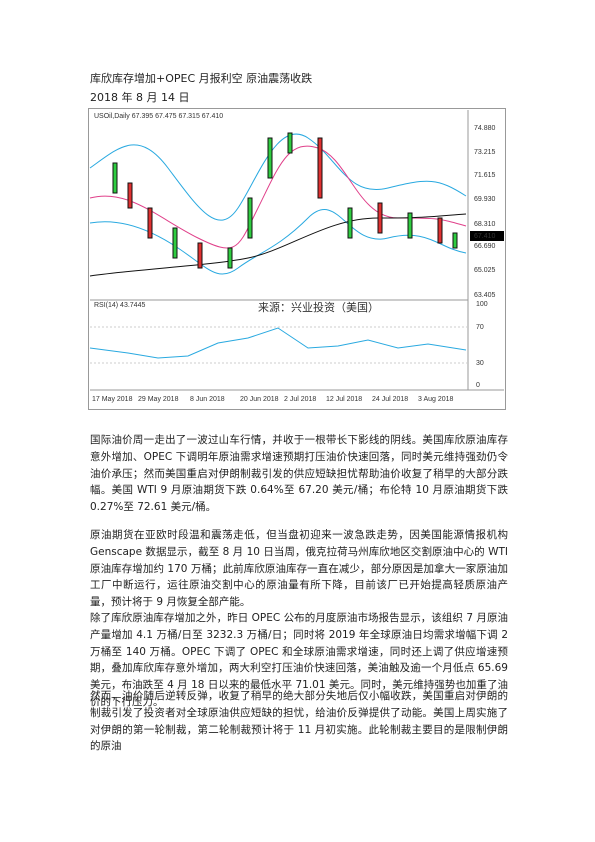  What do you see at coordinates (485, 295) in the screenshot?
I see `price-tick-label: 63.405` at bounding box center [485, 295].